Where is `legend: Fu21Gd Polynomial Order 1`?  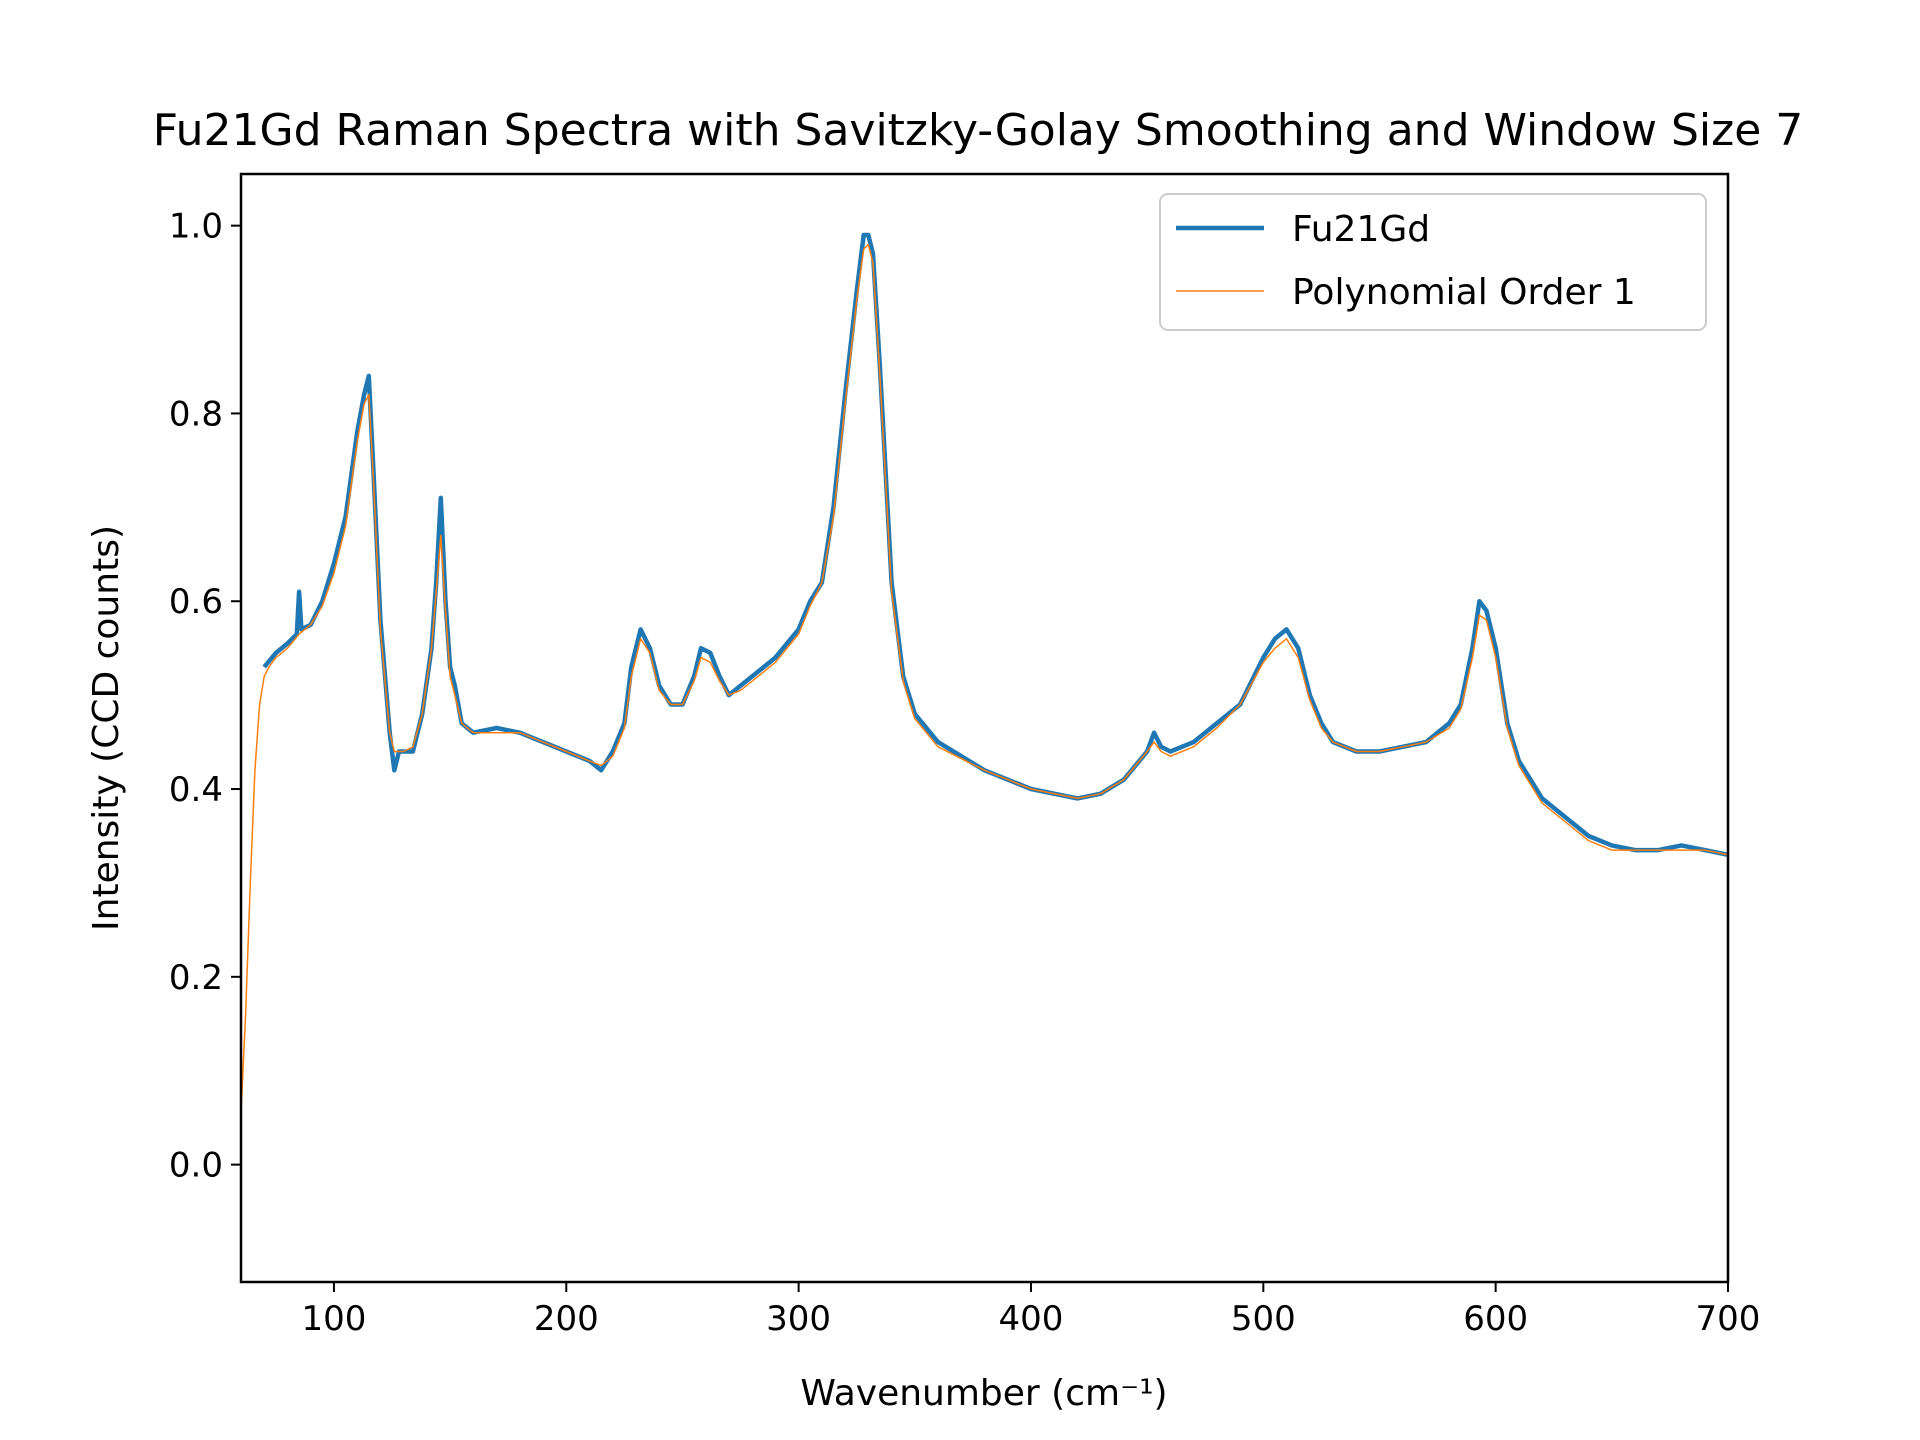
legend: Fu21Gd Polynomial Order 1 is located at coordinates (1433, 262).